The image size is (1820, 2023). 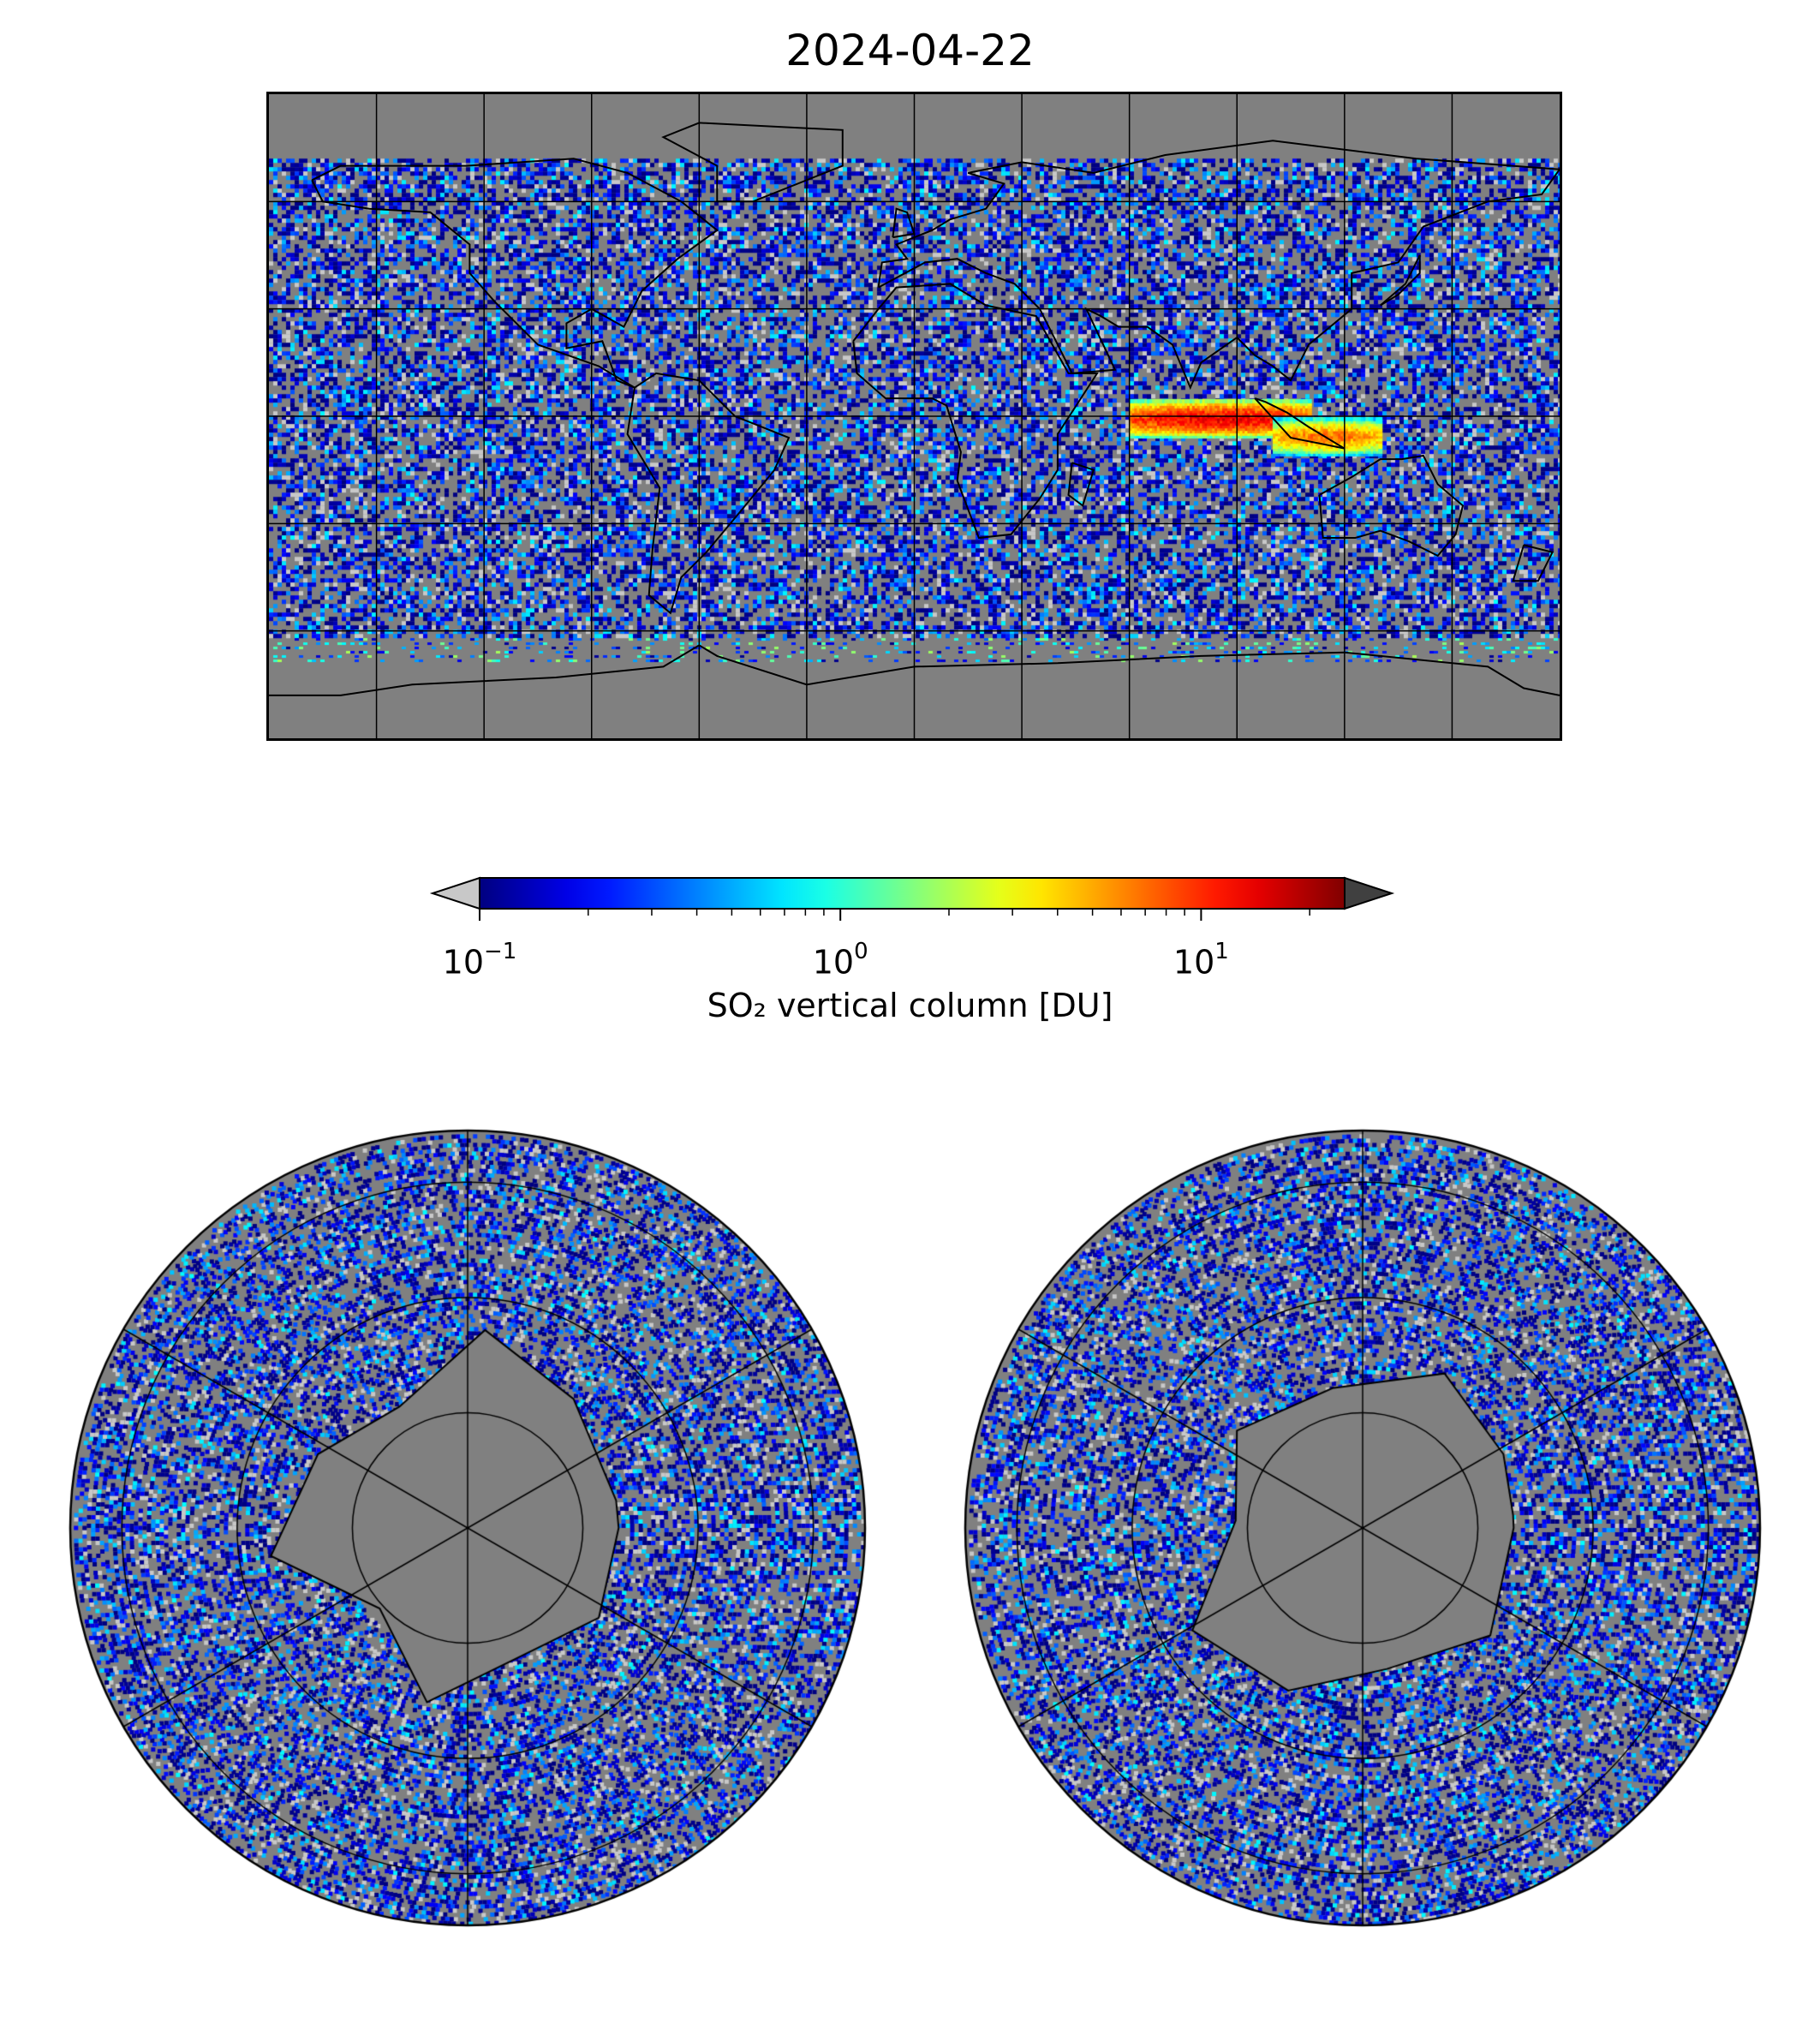 I want to click on colorbar-label: SO₂ vertical column [DU], so click(x=910, y=1005).